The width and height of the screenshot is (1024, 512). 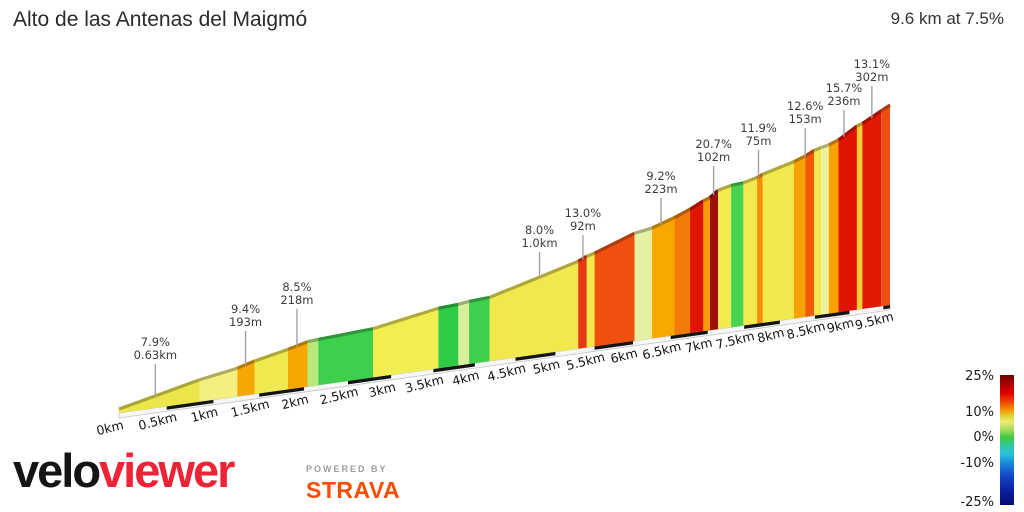 What do you see at coordinates (124, 470) in the screenshot?
I see `veloviewer-logo: veloviewer` at bounding box center [124, 470].